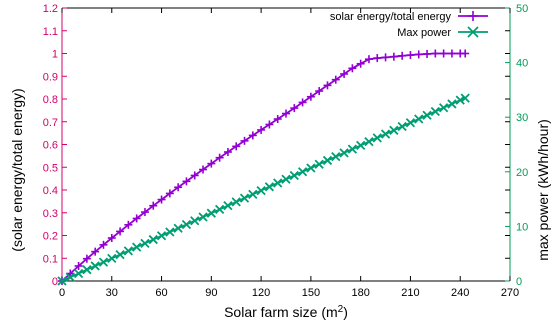 The height and width of the screenshot is (328, 554). What do you see at coordinates (50, 9) in the screenshot?
I see `left-tick-label: 1.2` at bounding box center [50, 9].